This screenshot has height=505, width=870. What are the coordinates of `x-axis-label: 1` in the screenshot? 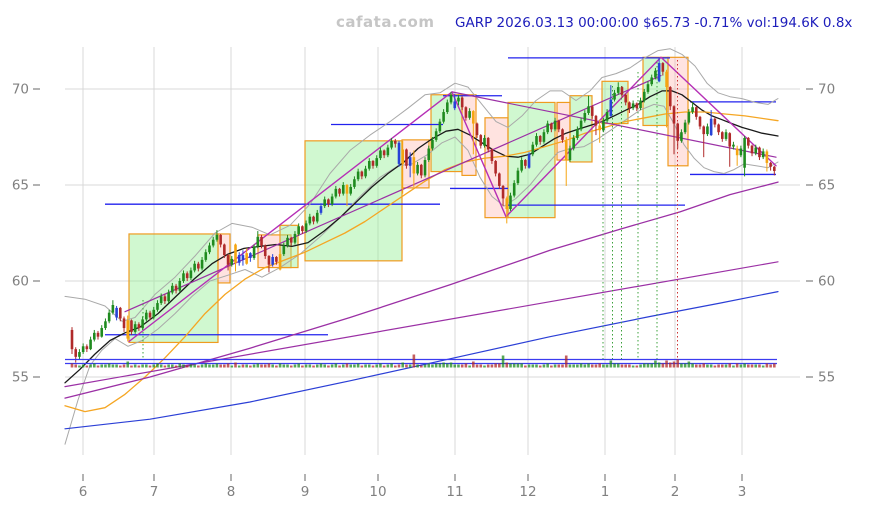 It's located at (605, 492).